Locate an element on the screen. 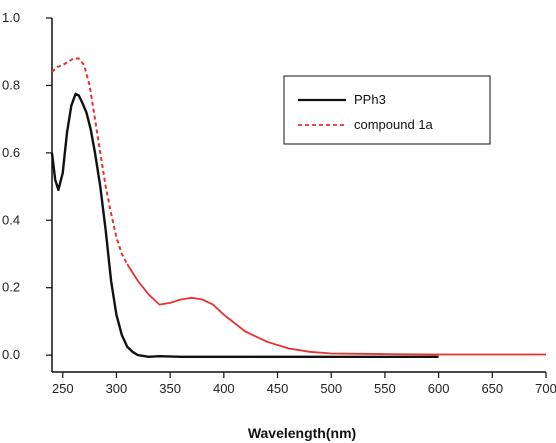 This screenshot has width=556, height=443. x-axis-title: Wavelength(nm) is located at coordinates (302, 433).